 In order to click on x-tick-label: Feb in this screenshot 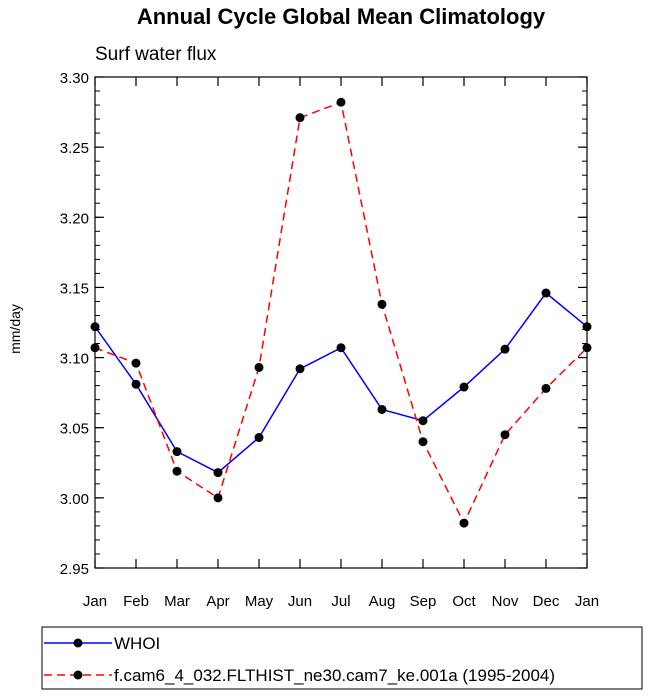, I will do `click(136, 601)`.